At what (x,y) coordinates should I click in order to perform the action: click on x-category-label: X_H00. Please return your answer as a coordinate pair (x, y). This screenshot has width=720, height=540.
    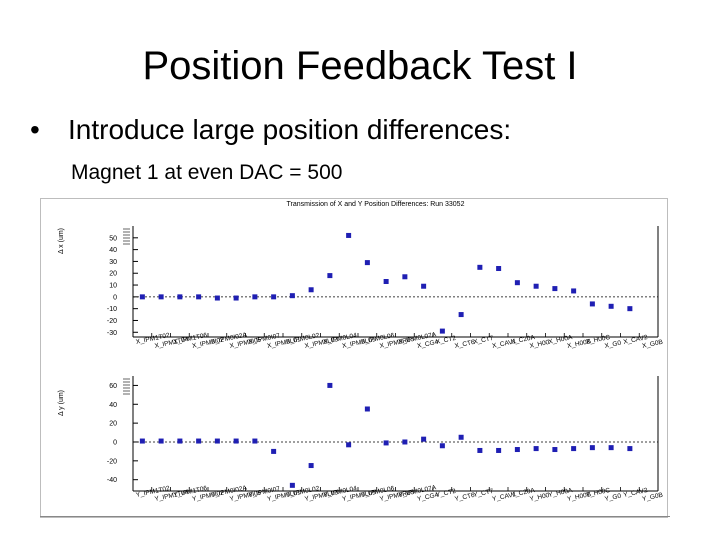
    Looking at the image, I should click on (539, 344).